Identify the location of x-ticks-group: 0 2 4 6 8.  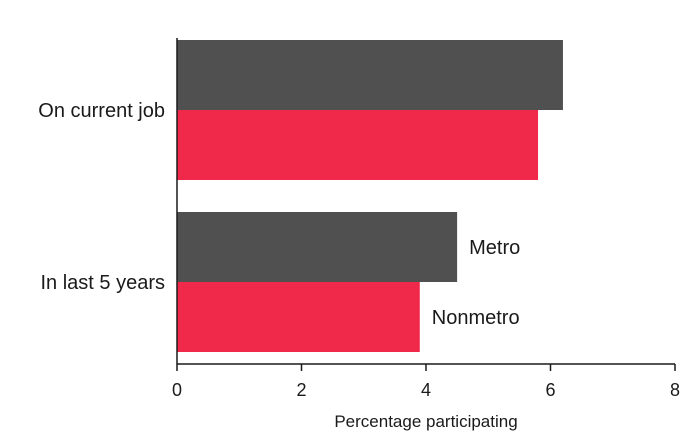
(426, 382).